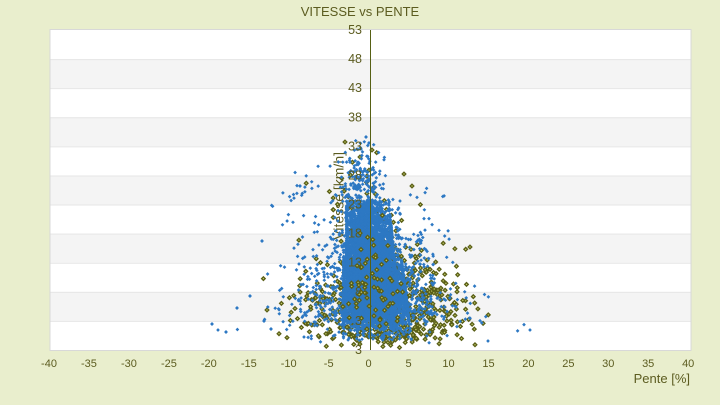  I want to click on svg-text: 35, so click(648, 364).